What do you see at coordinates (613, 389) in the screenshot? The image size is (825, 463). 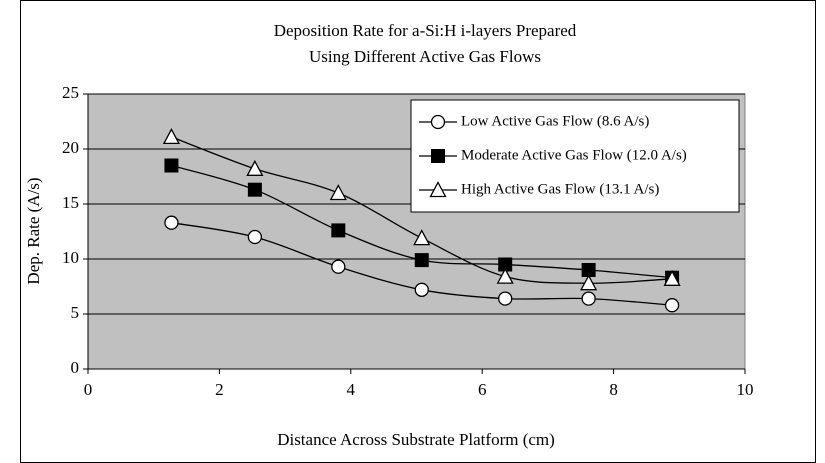 I see `x-tick-label: 8` at bounding box center [613, 389].